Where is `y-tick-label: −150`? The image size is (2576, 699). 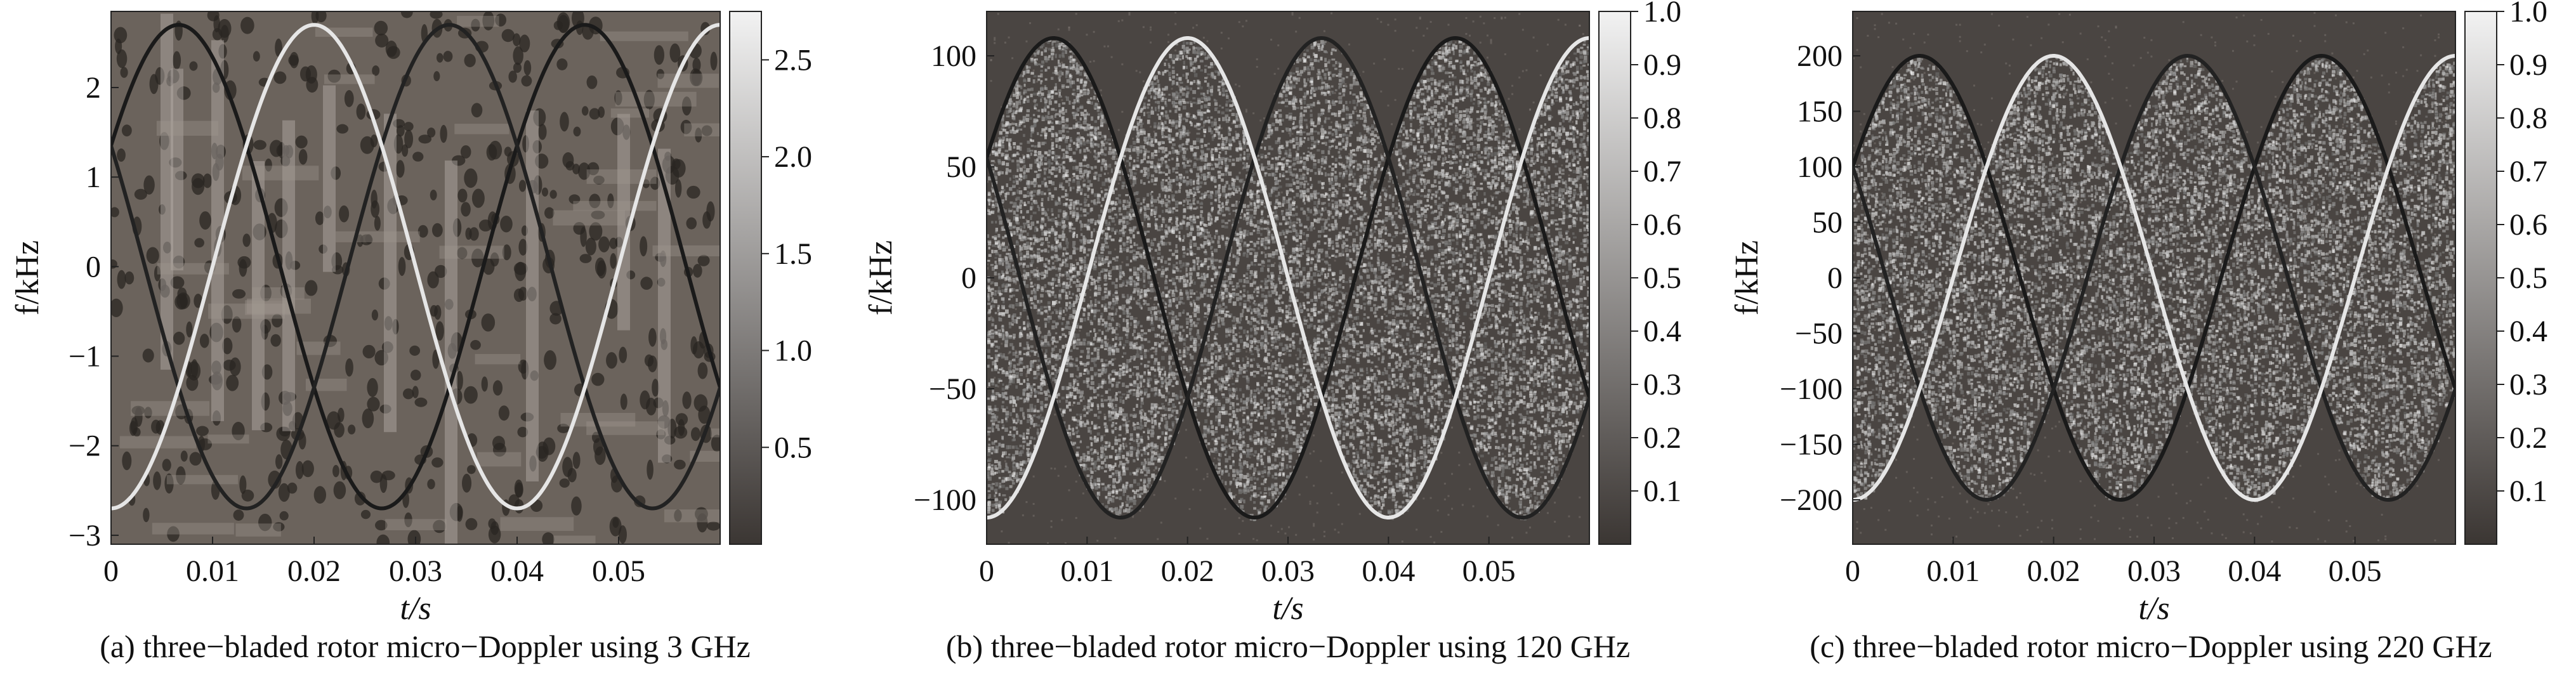 y-tick-label: −150 is located at coordinates (1811, 445).